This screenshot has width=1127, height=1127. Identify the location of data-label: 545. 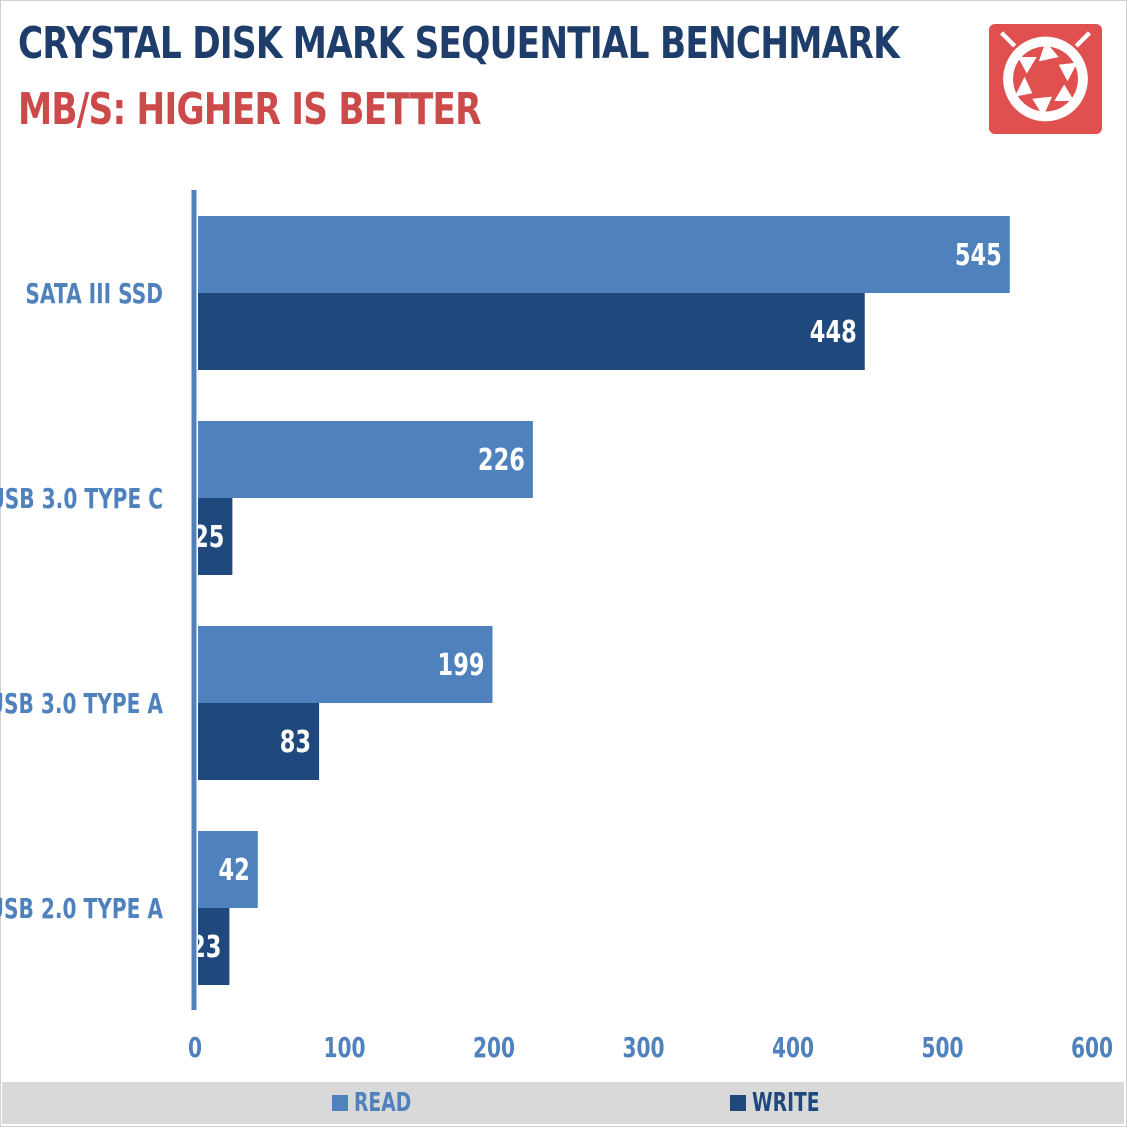
(978, 255).